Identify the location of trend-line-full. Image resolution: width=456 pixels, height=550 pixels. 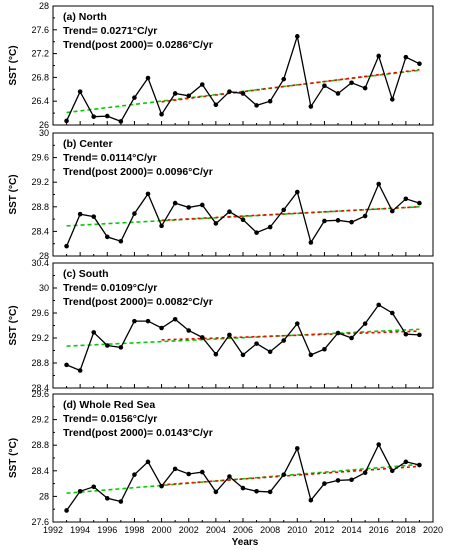
(243, 337).